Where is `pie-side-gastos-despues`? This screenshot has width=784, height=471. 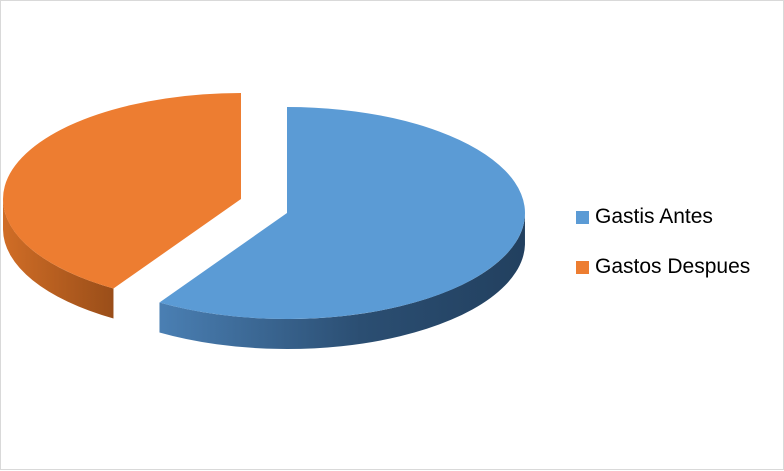
pie-side-gastos-despues is located at coordinates (58, 259).